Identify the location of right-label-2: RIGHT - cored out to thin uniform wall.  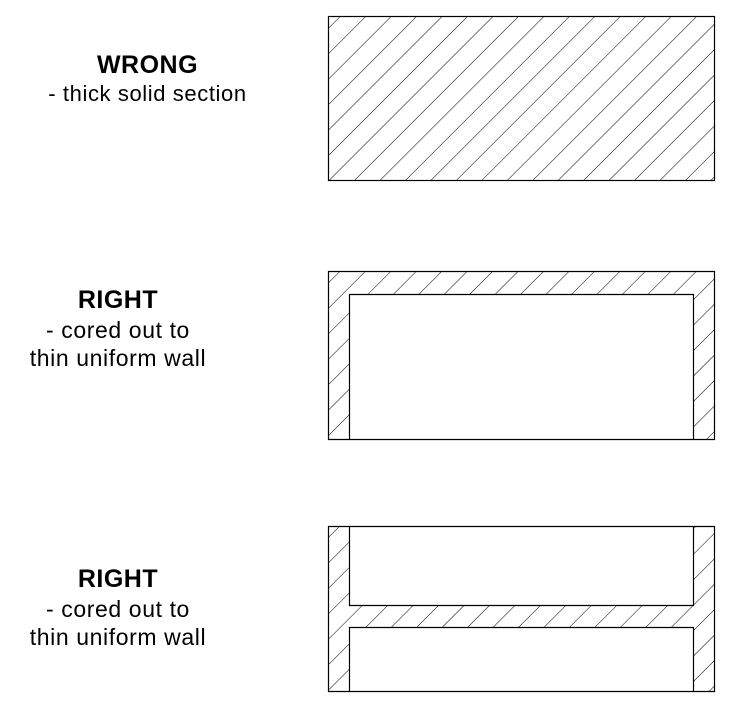
(118, 607).